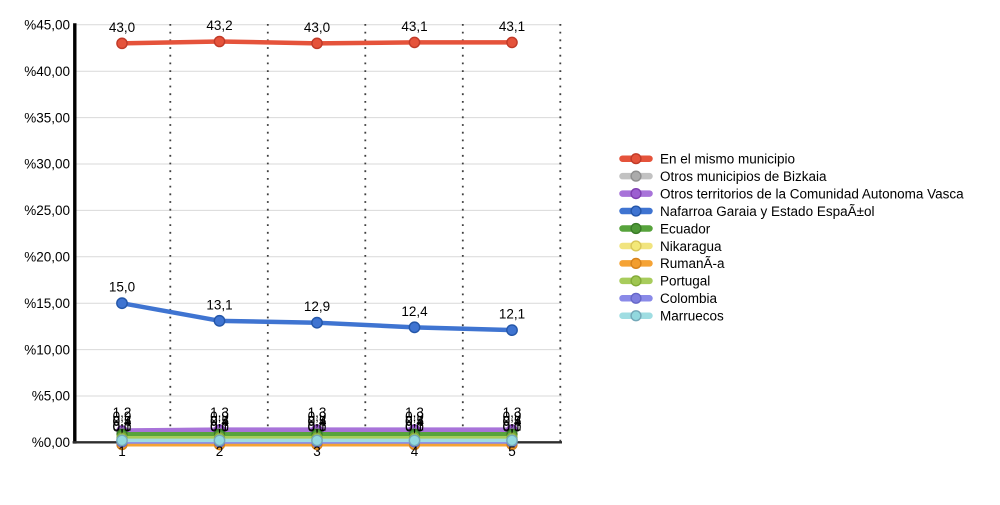 This screenshot has height=505, width=1000. What do you see at coordinates (685, 281) in the screenshot?
I see `svg-text: Portugal` at bounding box center [685, 281].